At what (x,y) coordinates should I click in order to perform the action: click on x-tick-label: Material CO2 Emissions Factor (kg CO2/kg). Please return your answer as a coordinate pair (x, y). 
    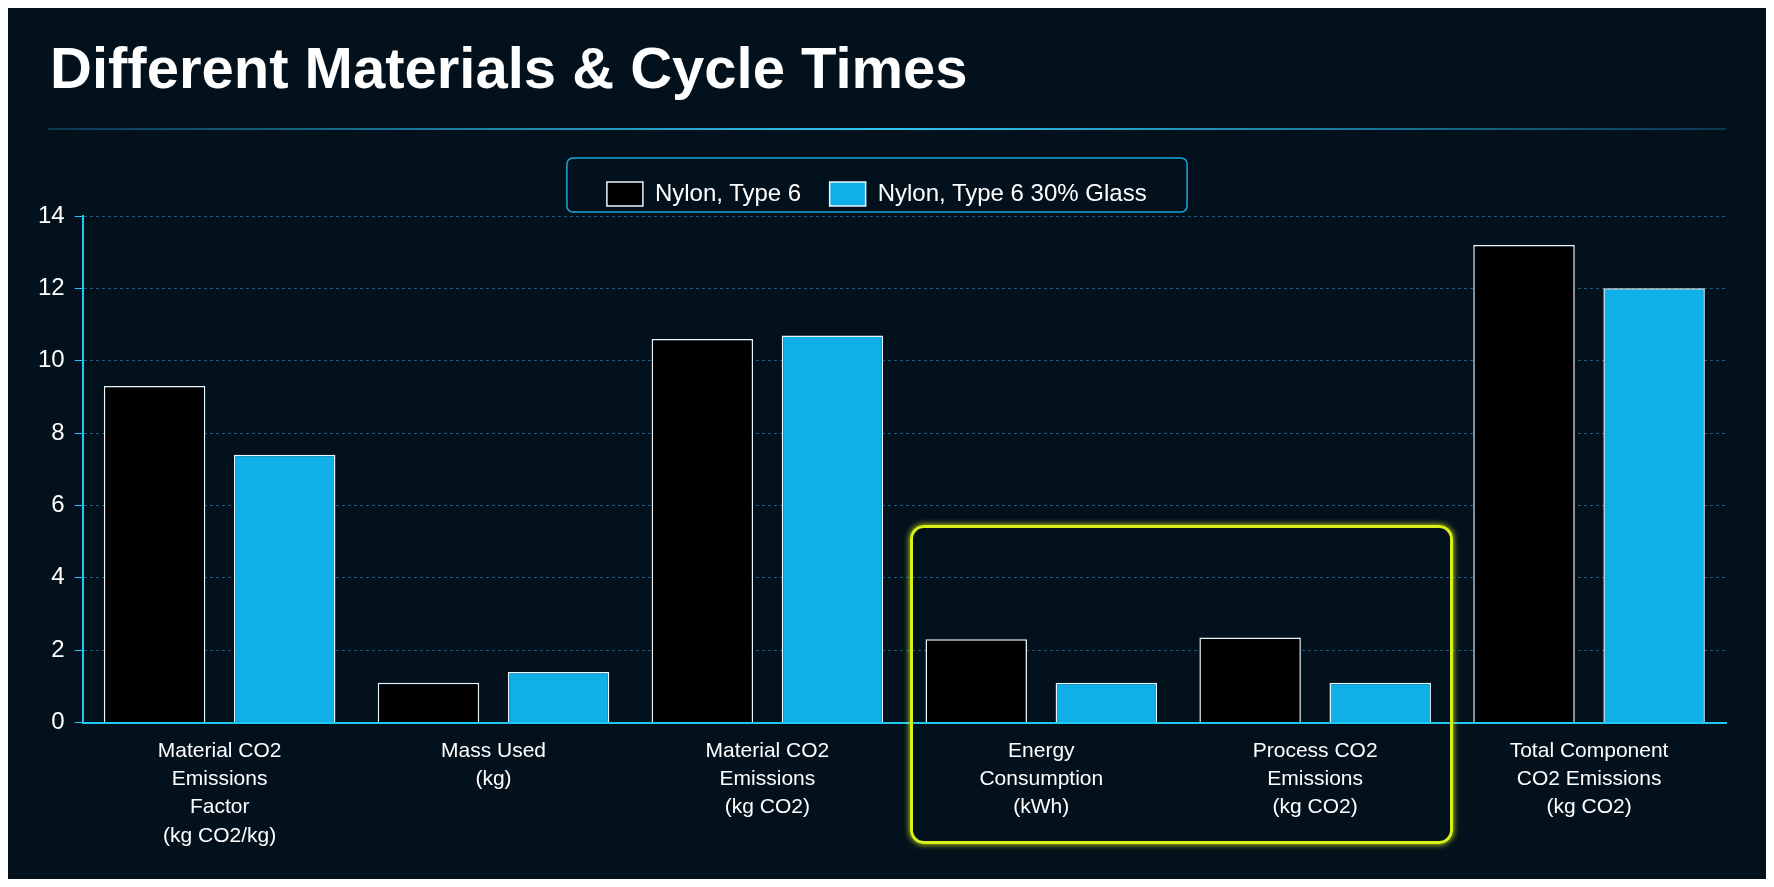
    Looking at the image, I should click on (219, 791).